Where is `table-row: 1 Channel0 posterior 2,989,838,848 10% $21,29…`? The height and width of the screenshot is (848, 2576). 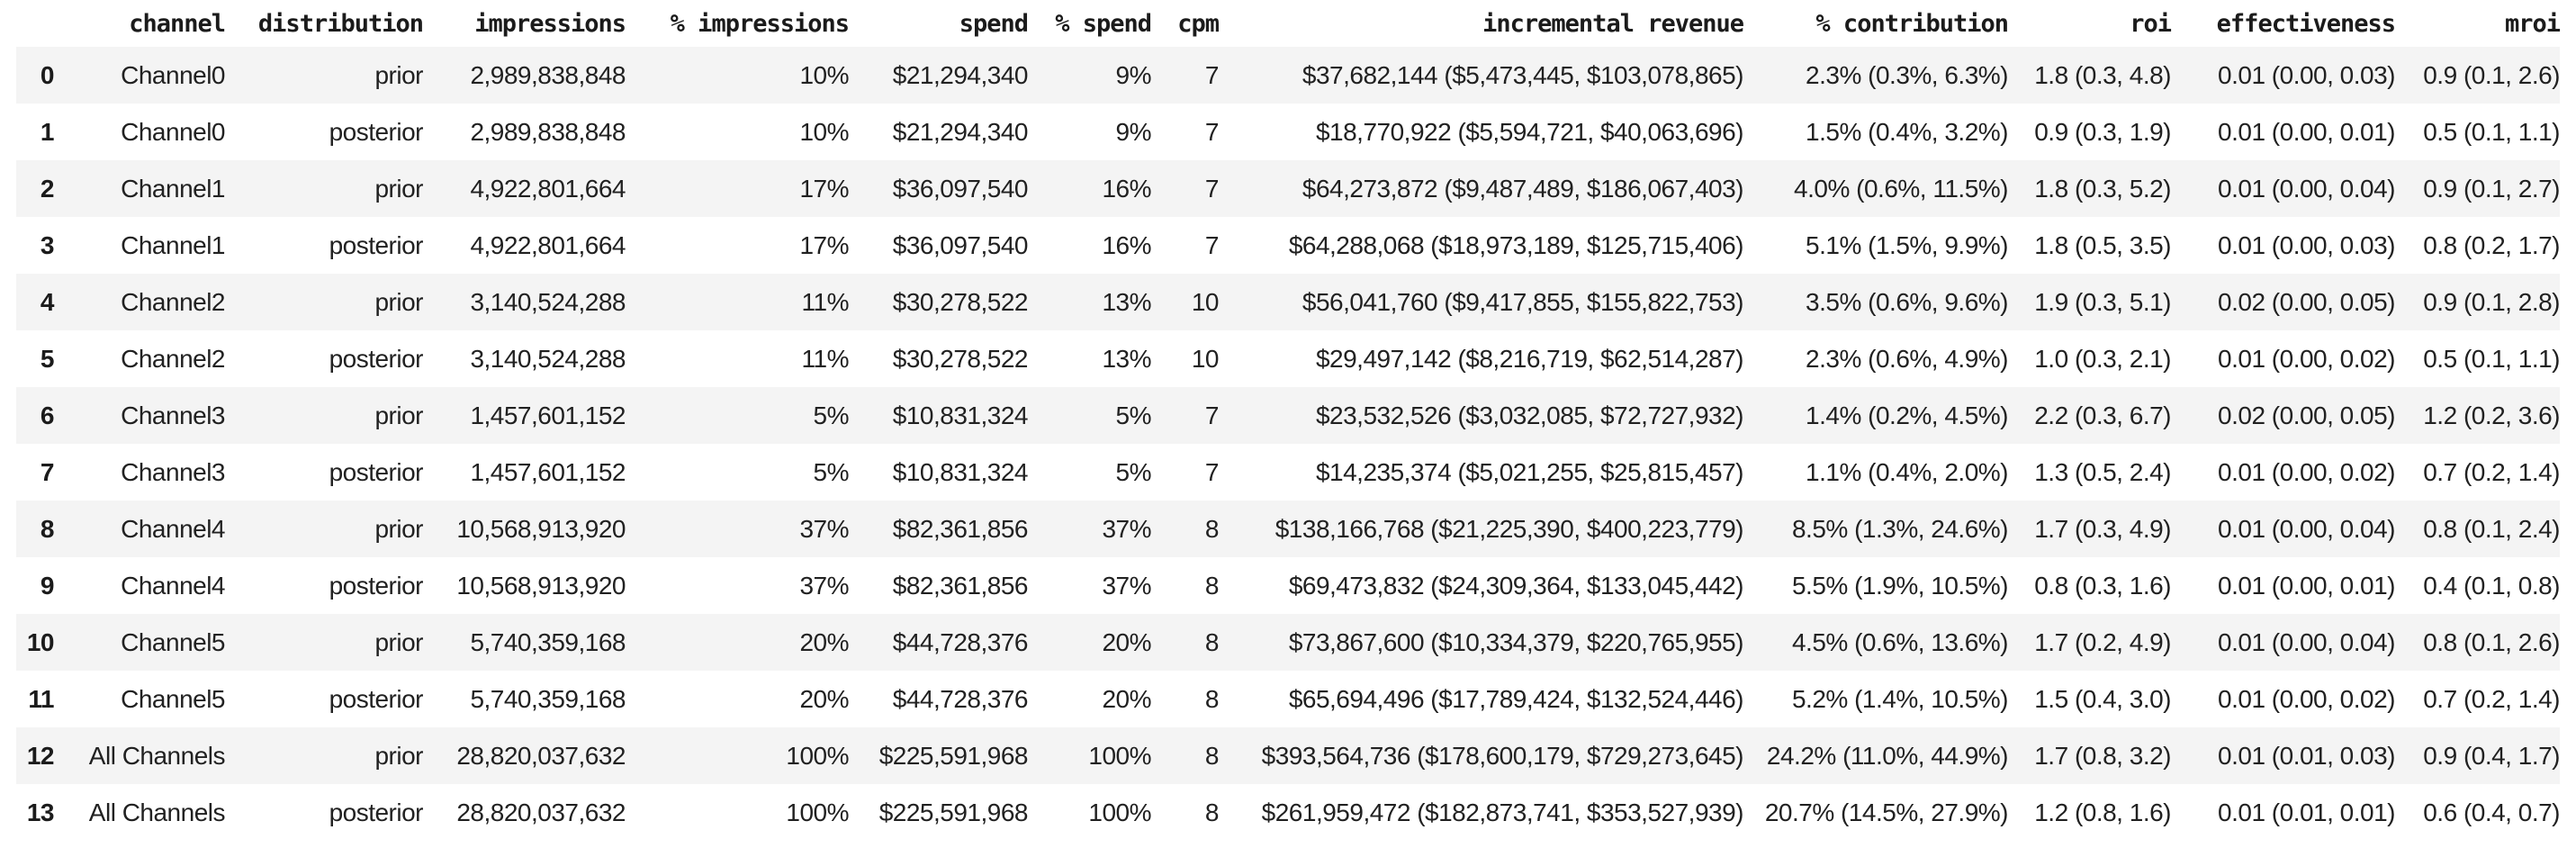
table-row: 1 Channel0 posterior 2,989,838,848 10% $21,29… is located at coordinates (1288, 132).